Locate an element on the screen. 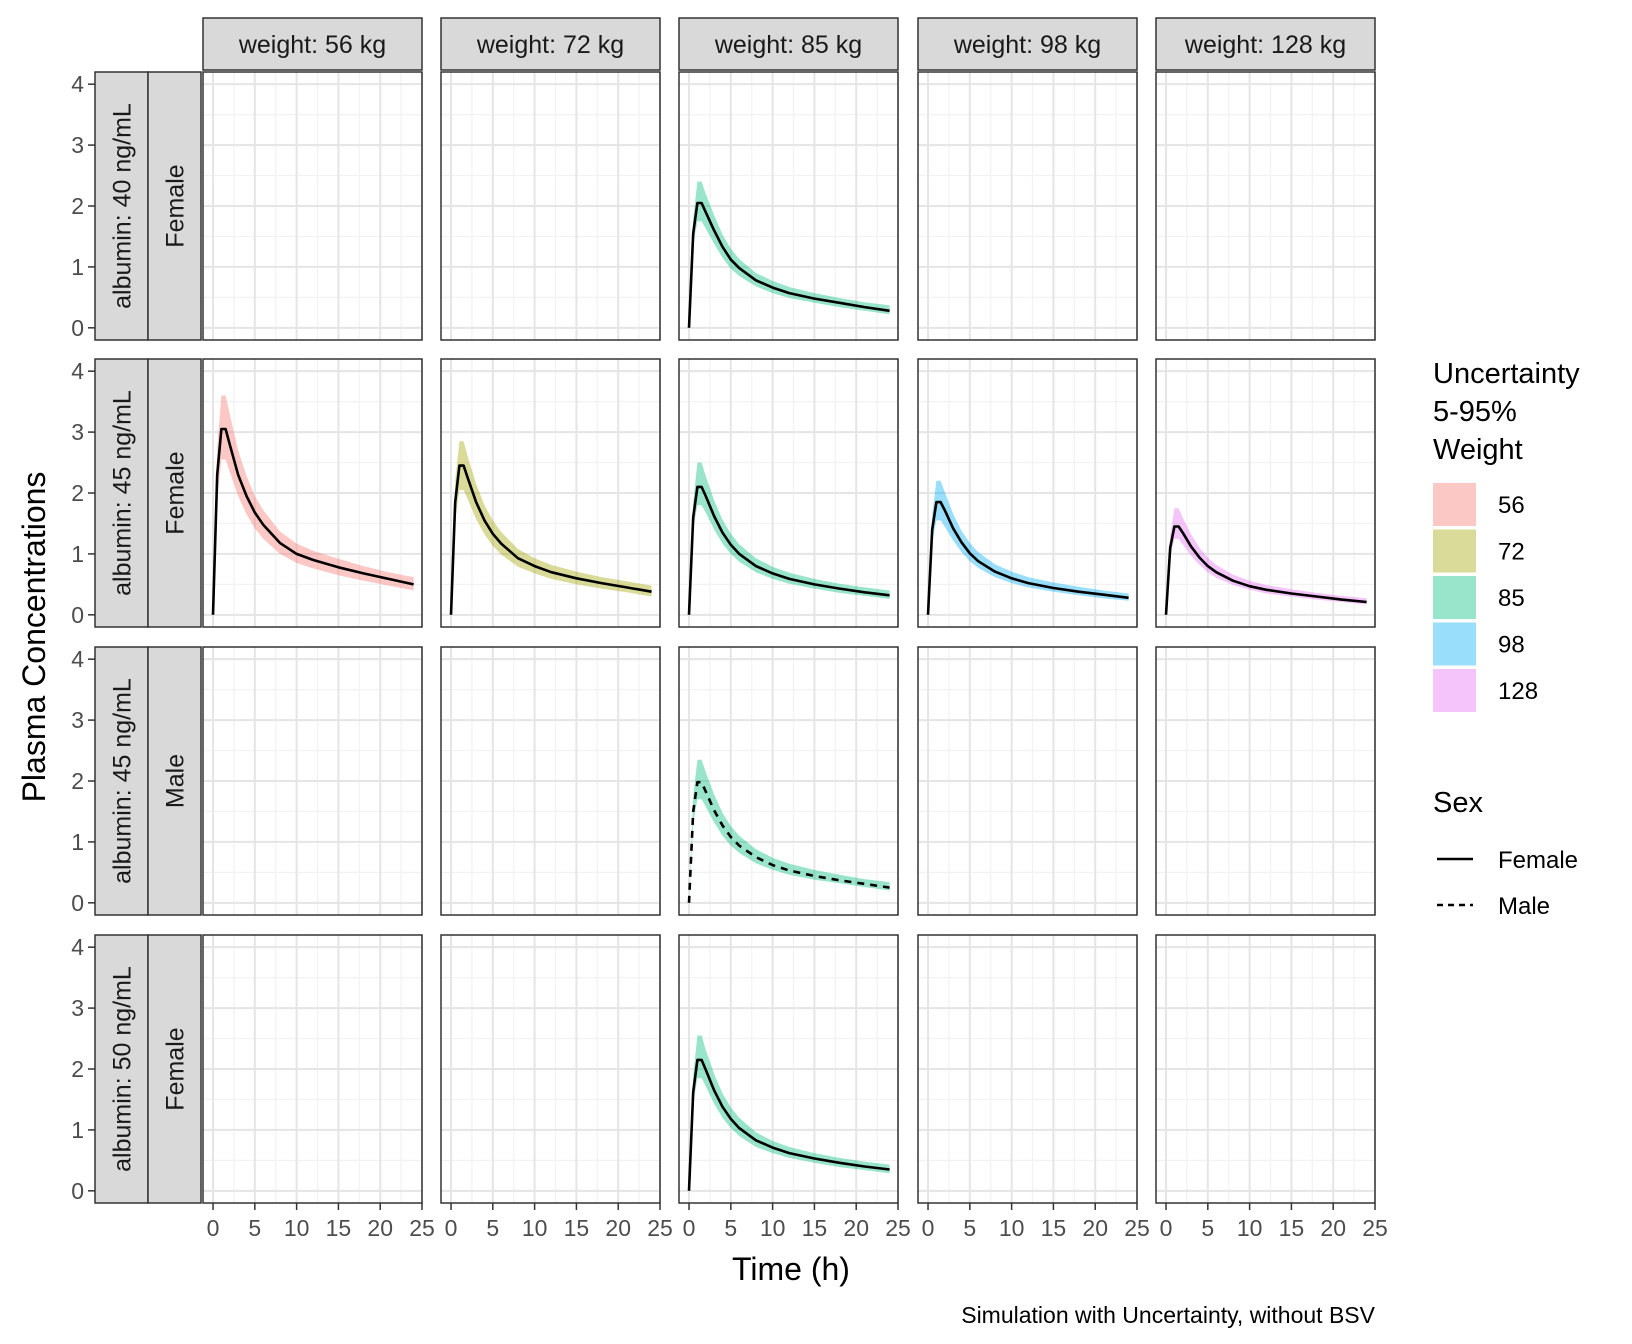 This screenshot has width=1632, height=1344. x-axis-title: Time (h) is located at coordinates (791, 1269).